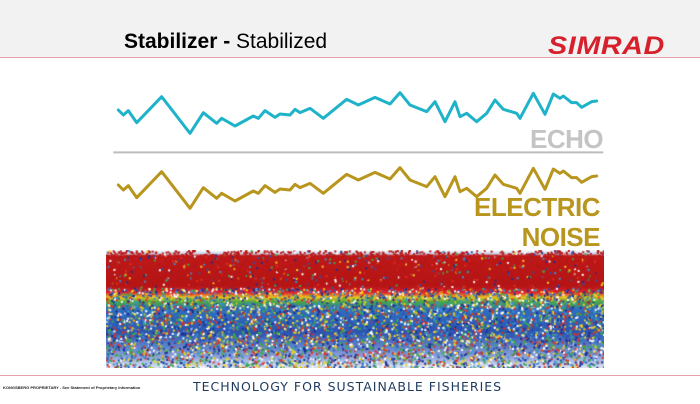 This screenshot has height=404, width=700. I want to click on title-bold: Stabilizer -, so click(180, 41).